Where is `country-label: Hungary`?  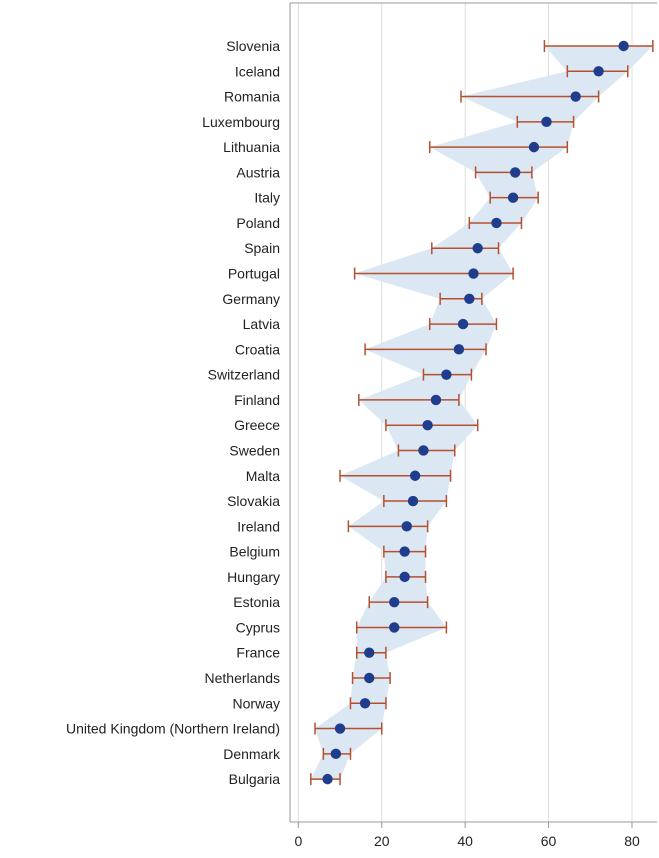 country-label: Hungary is located at coordinates (253, 577).